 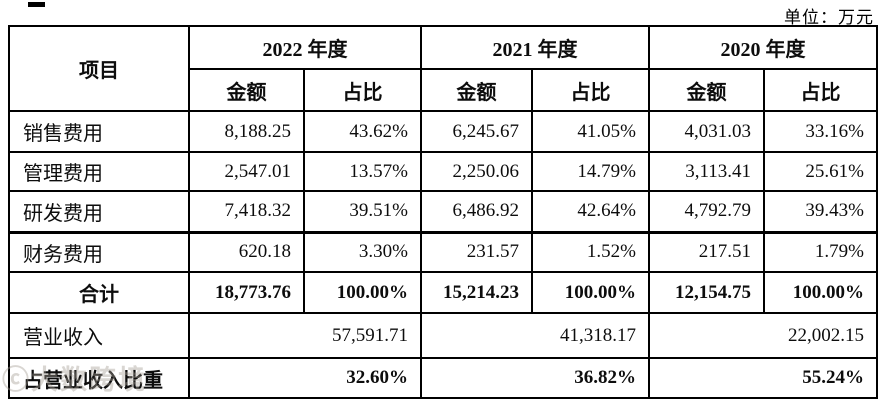 What do you see at coordinates (362, 131) in the screenshot?
I see `value-cell: 43.62%` at bounding box center [362, 131].